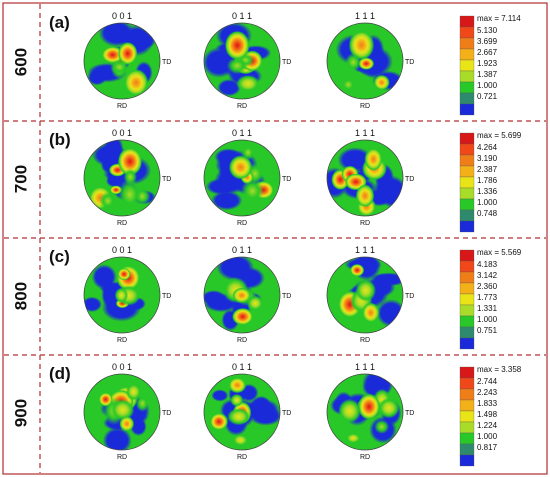  I want to click on legend-level-value: 1.224, so click(487, 425).